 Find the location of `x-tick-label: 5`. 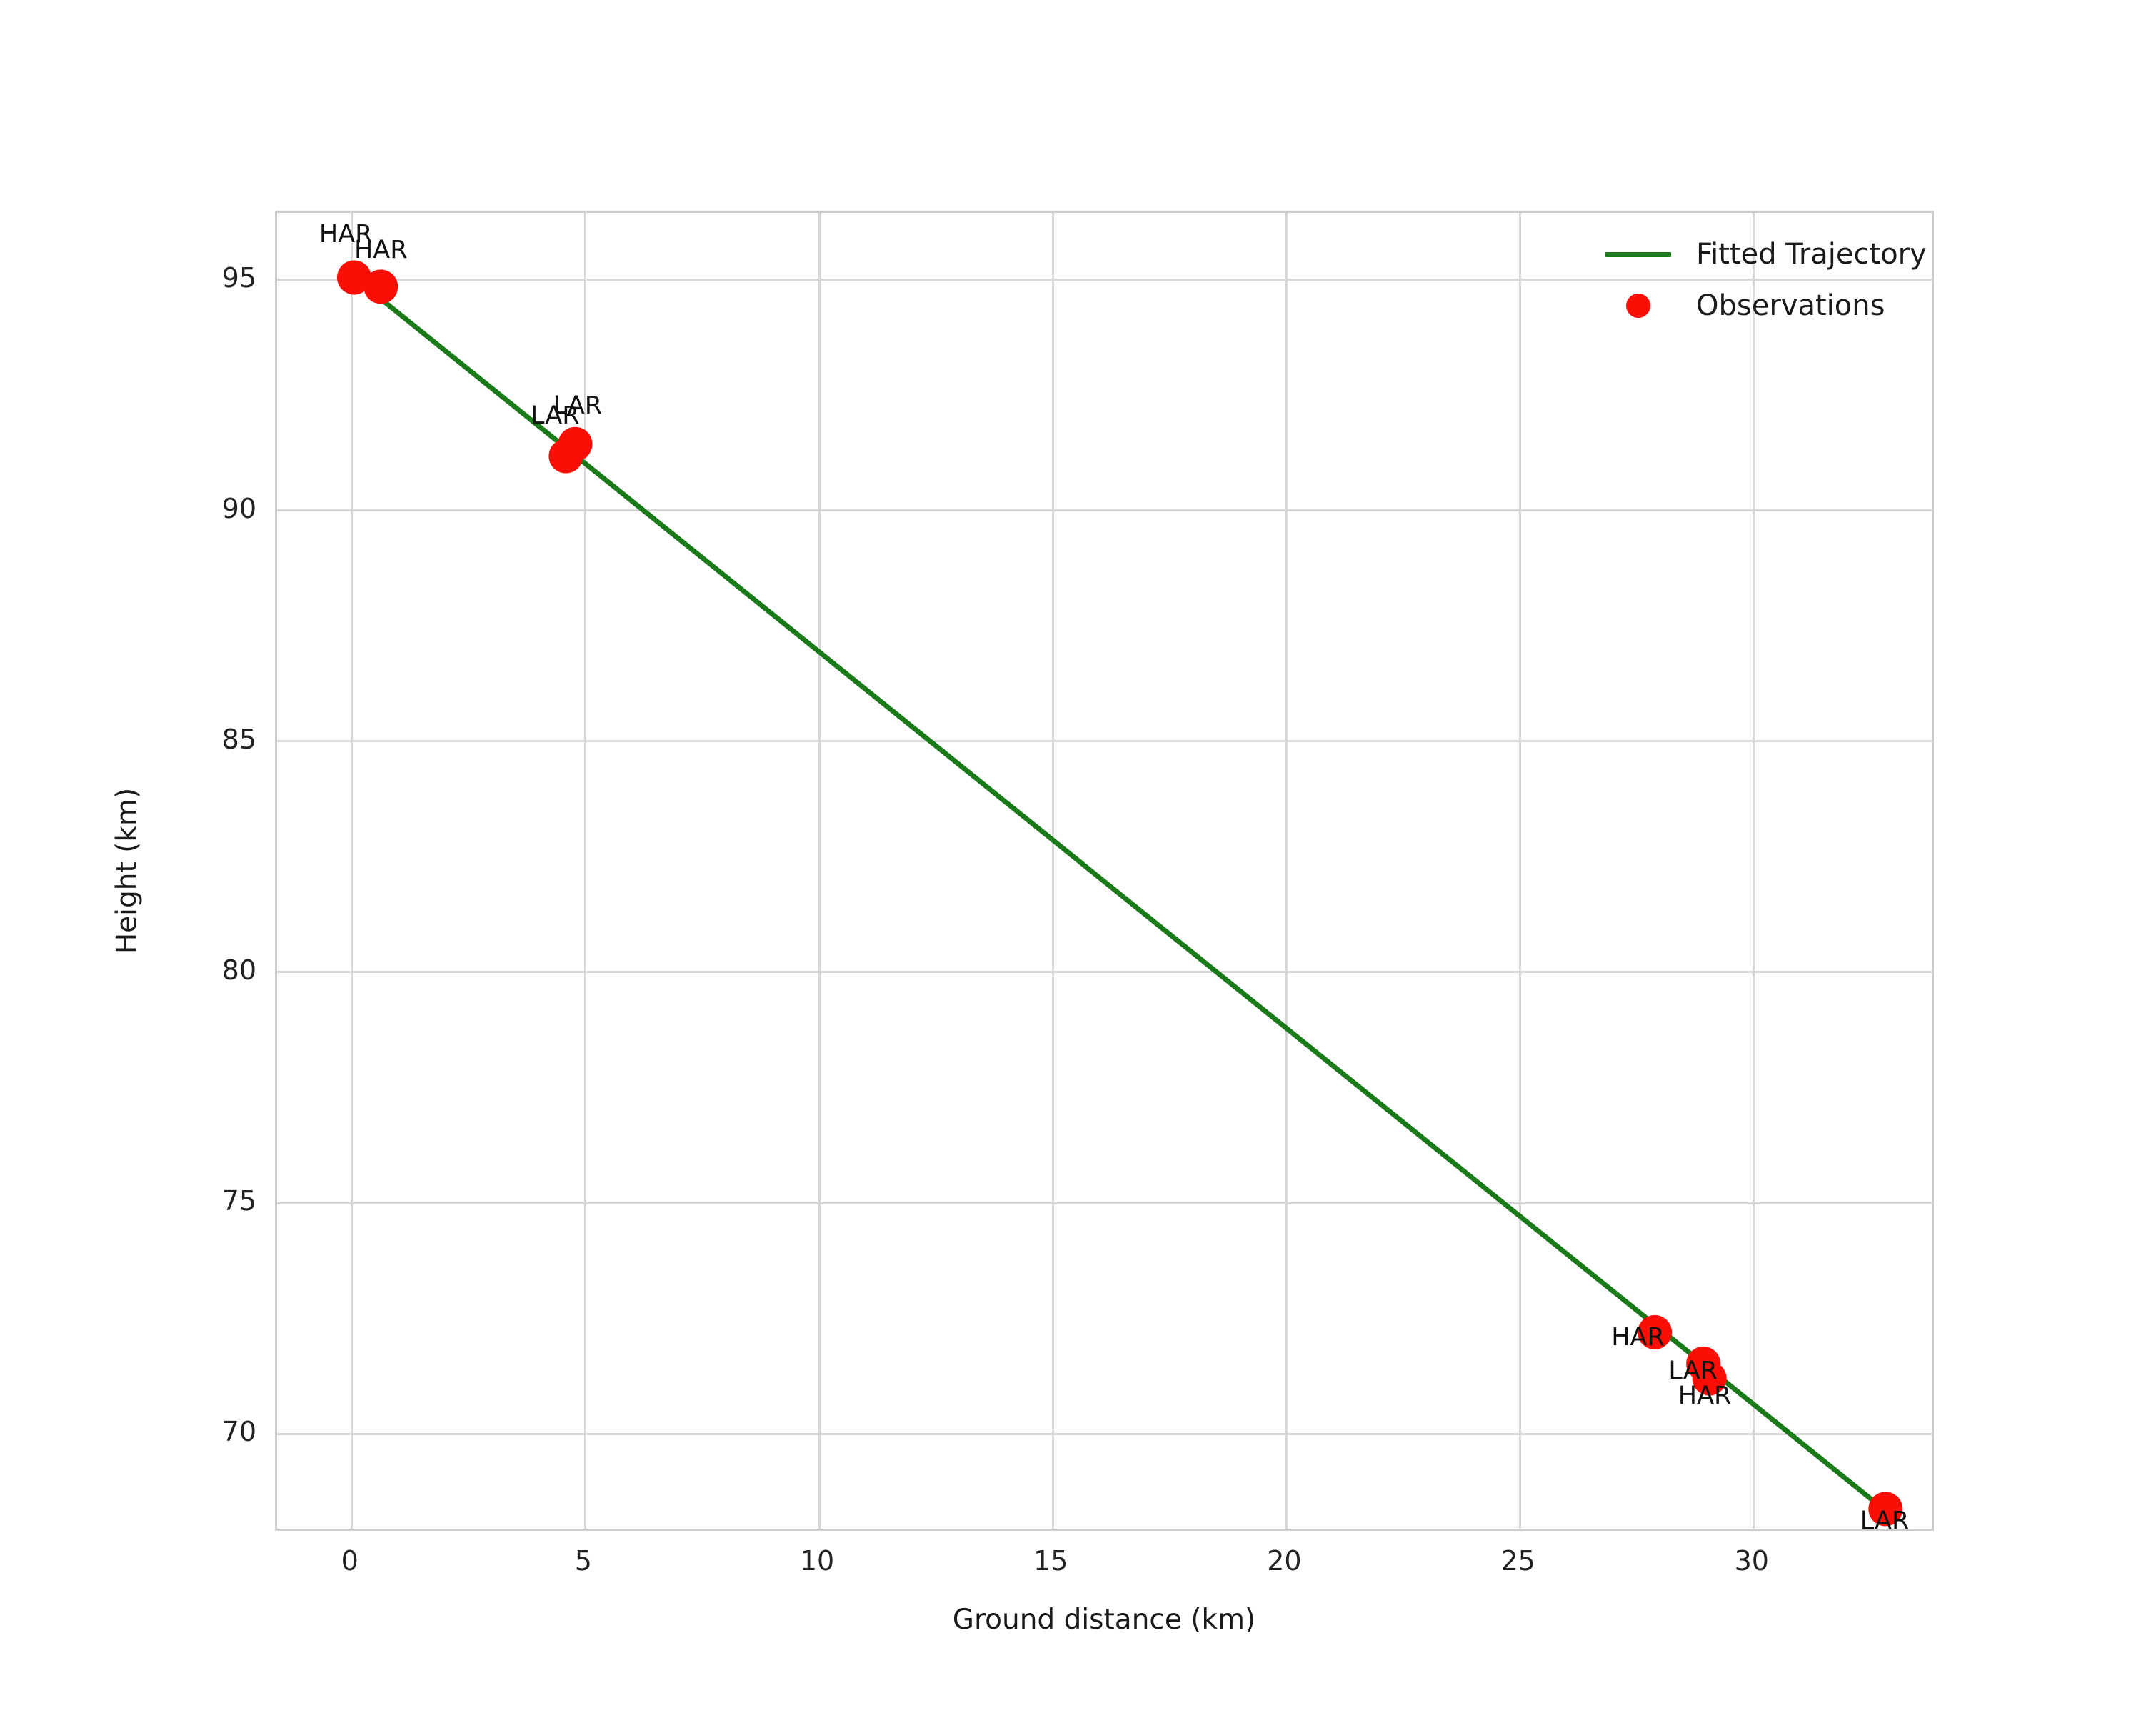

x-tick-label: 5 is located at coordinates (583, 1561).